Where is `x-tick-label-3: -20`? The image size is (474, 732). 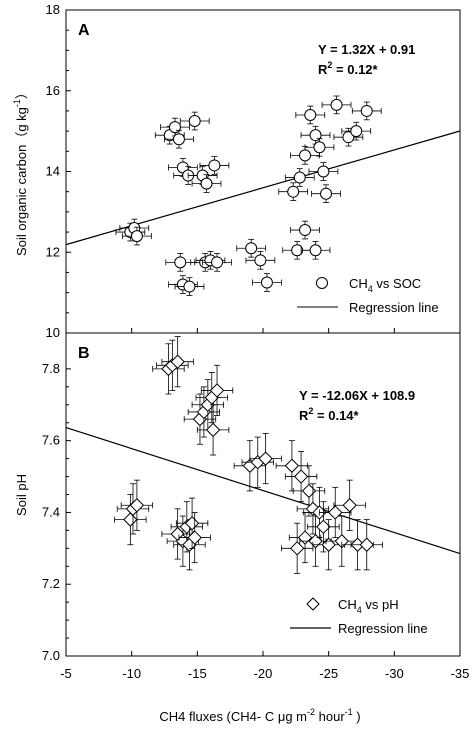 x-tick-label-3: -20 is located at coordinates (263, 673).